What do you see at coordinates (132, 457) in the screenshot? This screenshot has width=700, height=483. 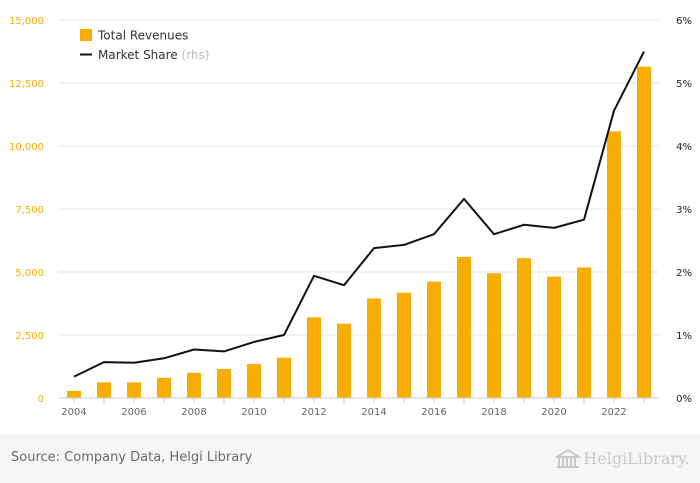 I see `source-note: Source: Company Data, Helgi Library` at bounding box center [132, 457].